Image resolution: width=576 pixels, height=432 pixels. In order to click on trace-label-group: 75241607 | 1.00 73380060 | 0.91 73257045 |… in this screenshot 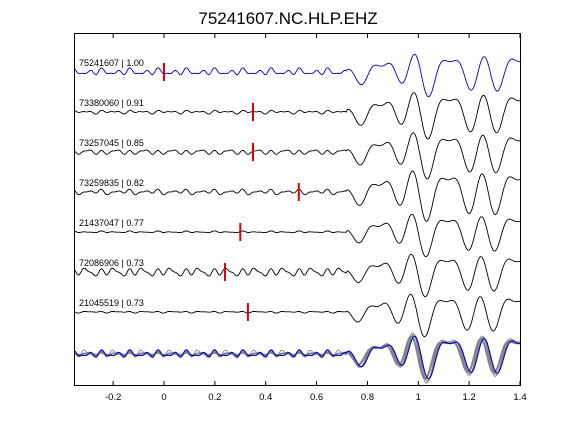, I will do `click(111, 183)`.